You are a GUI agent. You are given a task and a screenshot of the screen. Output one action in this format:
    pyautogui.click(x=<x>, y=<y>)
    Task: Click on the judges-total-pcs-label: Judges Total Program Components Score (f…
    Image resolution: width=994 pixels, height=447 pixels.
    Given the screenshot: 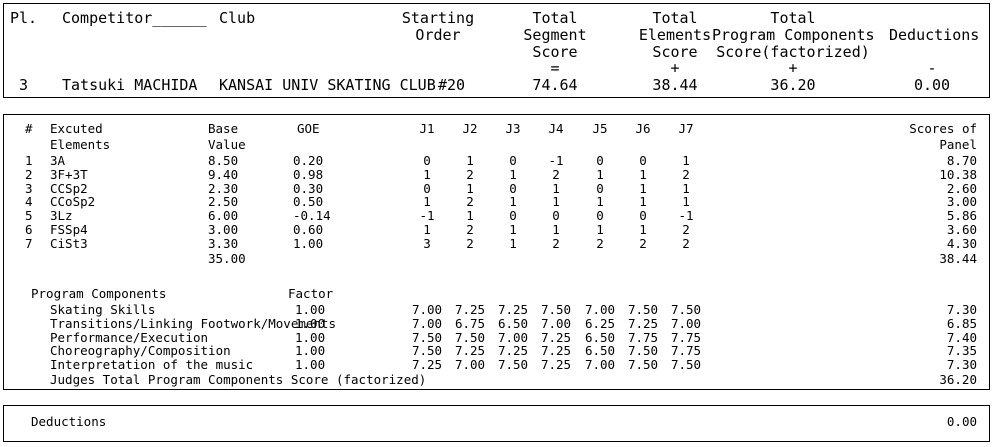 What is the action you would take?
    pyautogui.click(x=238, y=379)
    